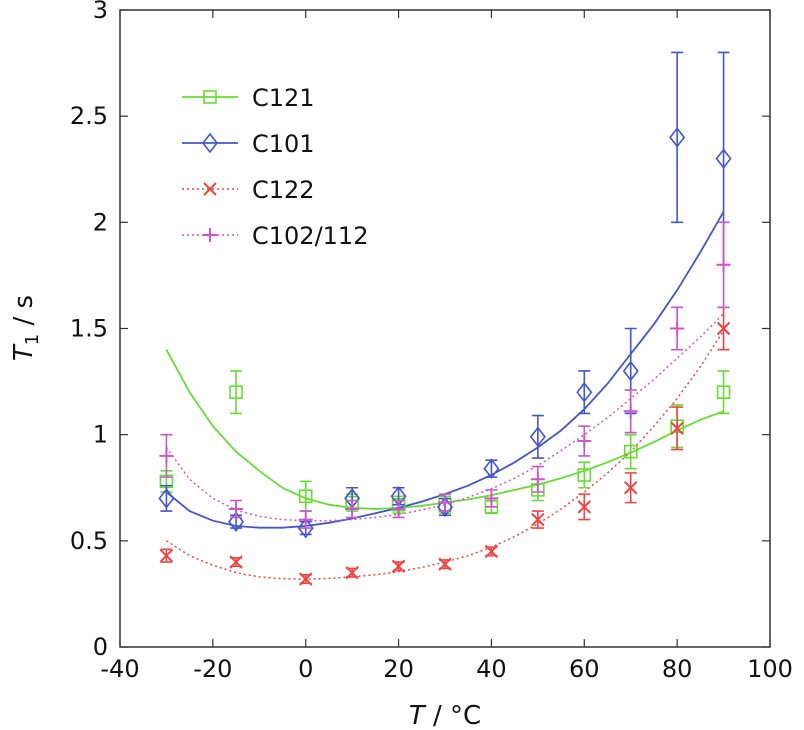 This screenshot has height=730, width=804. Describe the element at coordinates (398, 669) in the screenshot. I see `x-tick-label: 20` at that location.